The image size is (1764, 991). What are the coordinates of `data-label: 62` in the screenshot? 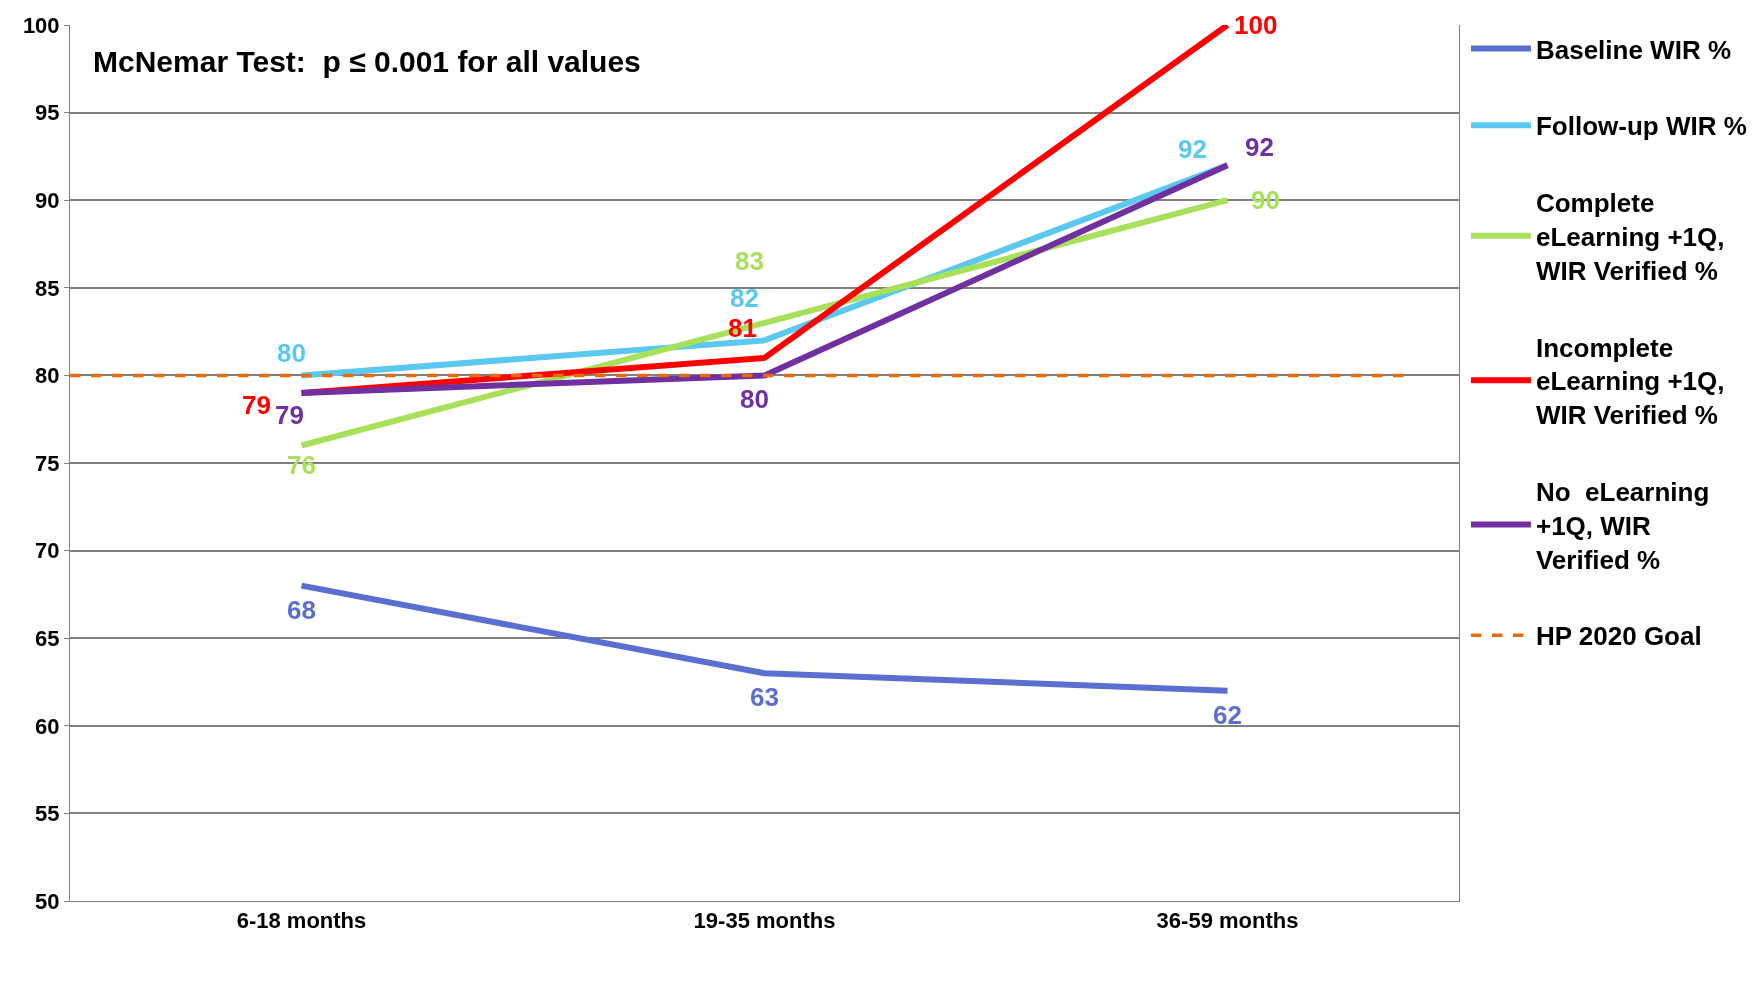 It's located at (1227, 715).